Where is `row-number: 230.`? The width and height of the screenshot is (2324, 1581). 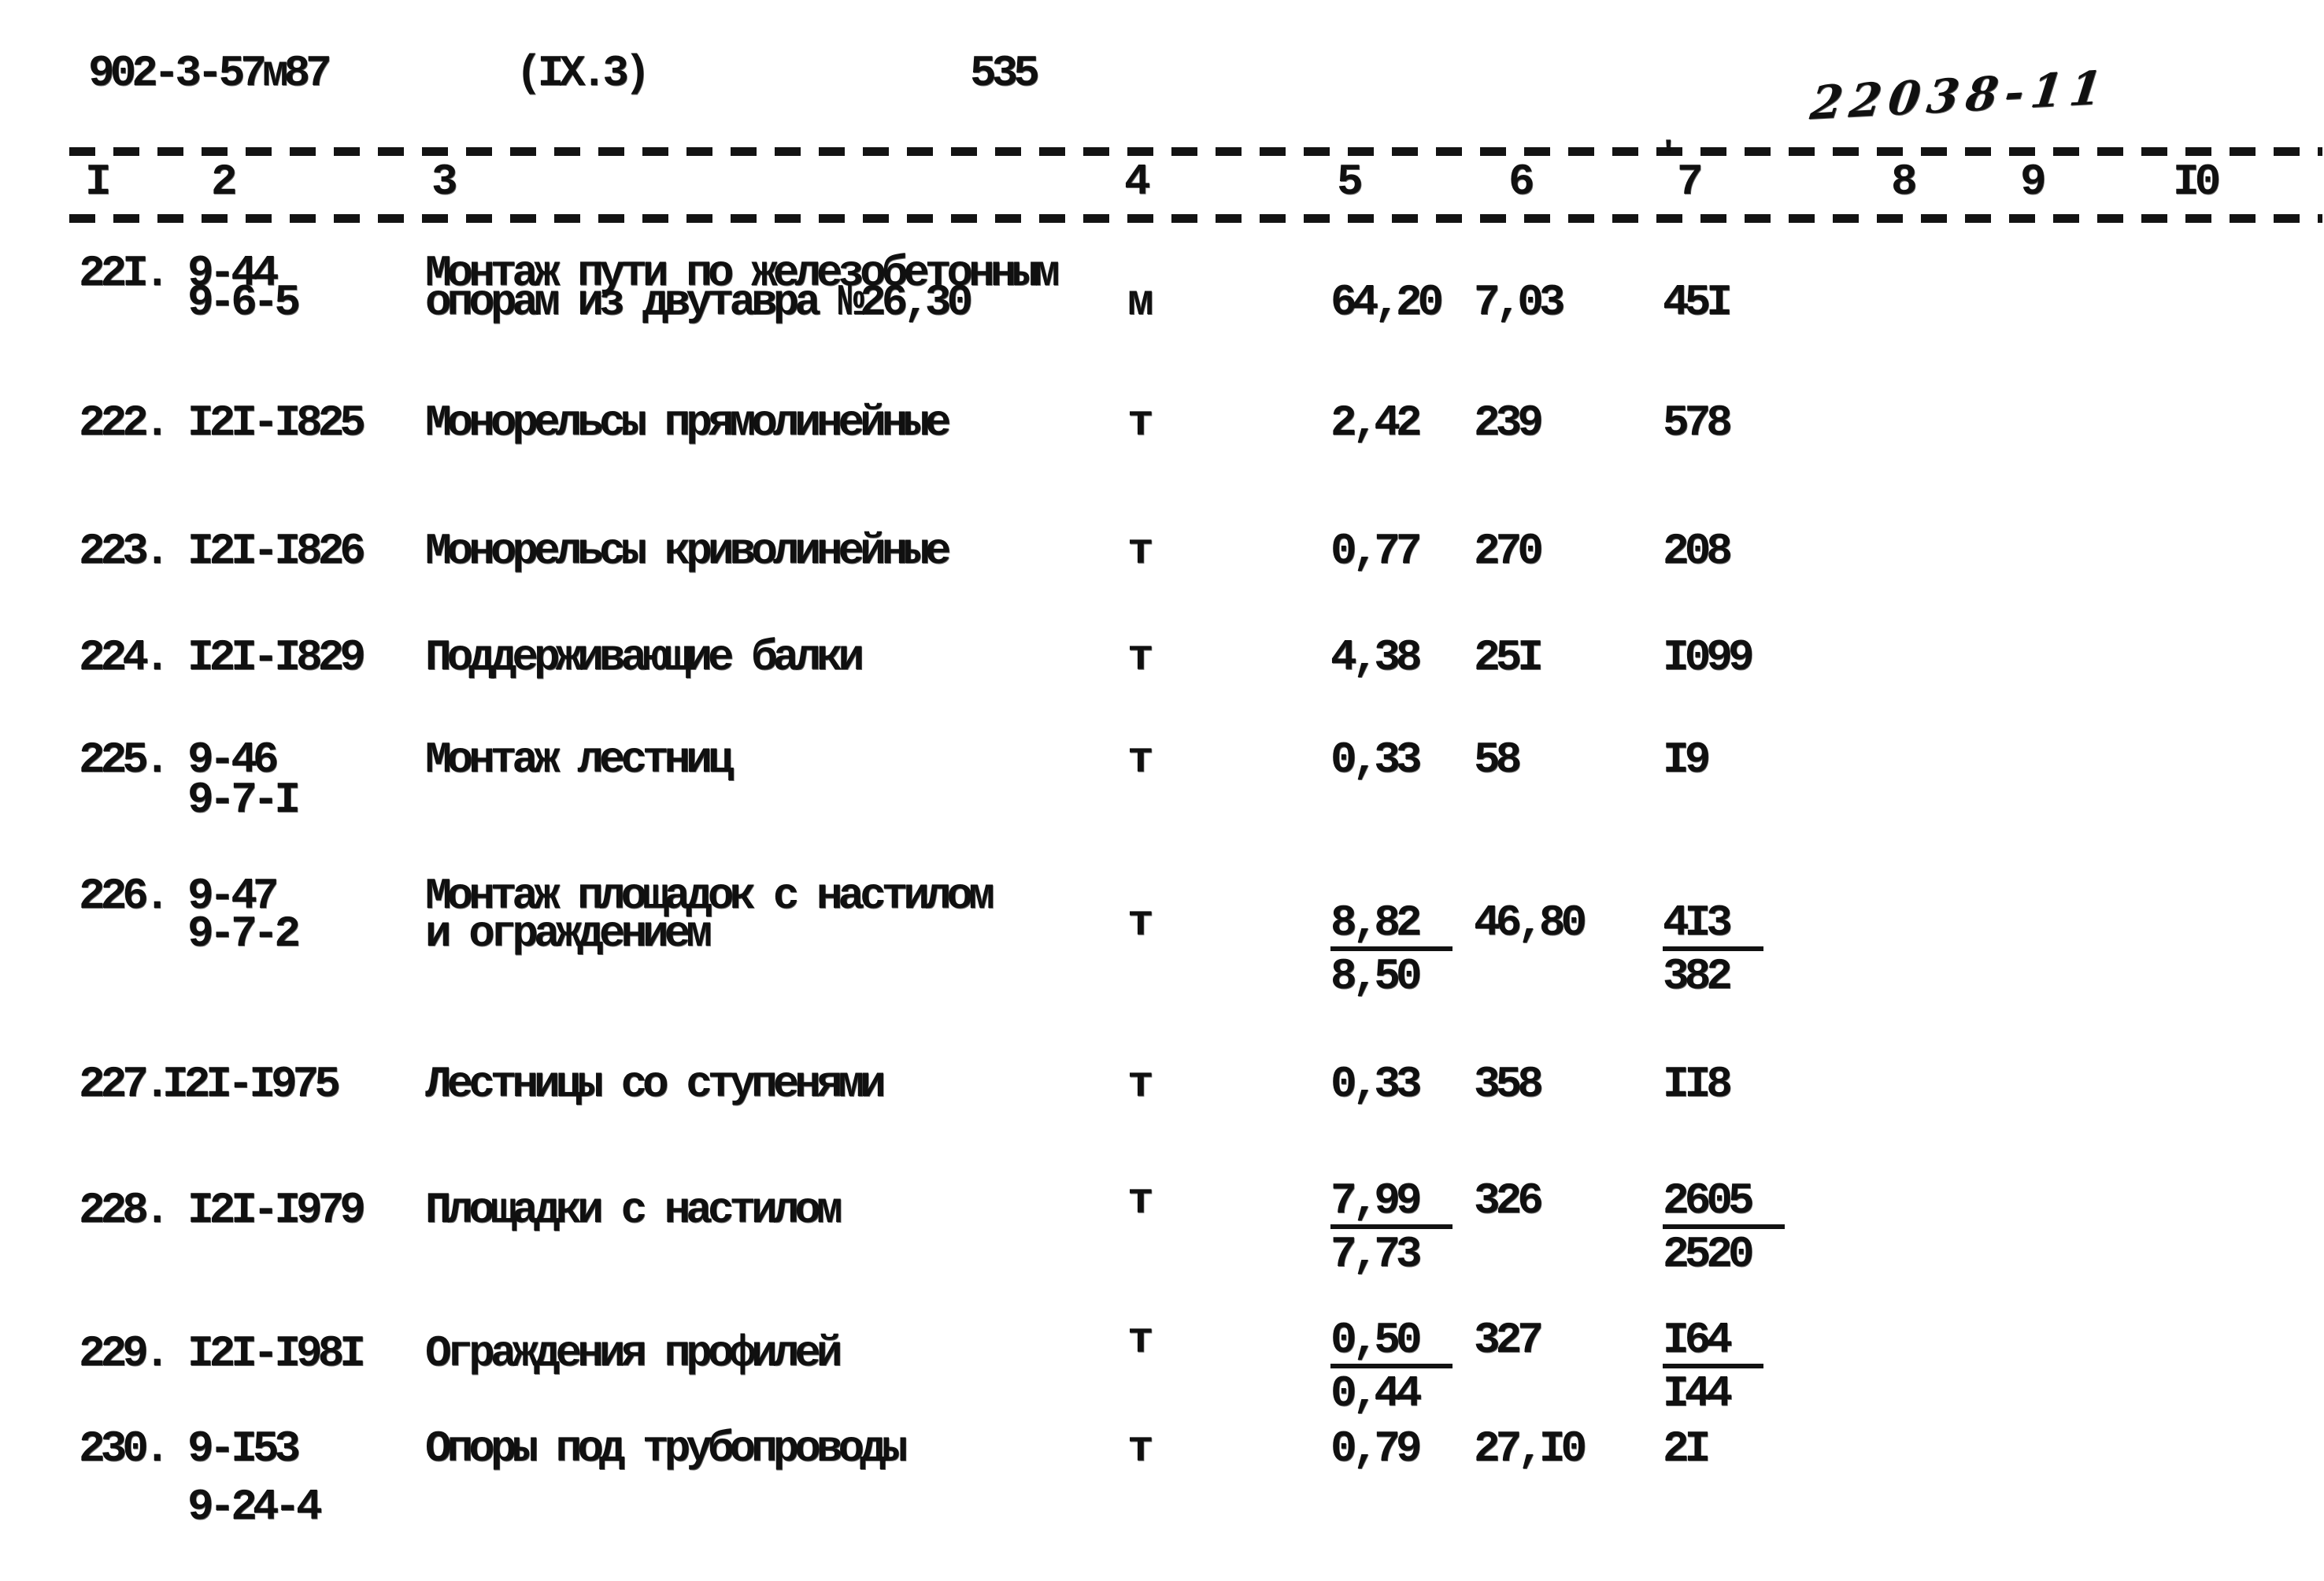 row-number: 230. is located at coordinates (124, 1449).